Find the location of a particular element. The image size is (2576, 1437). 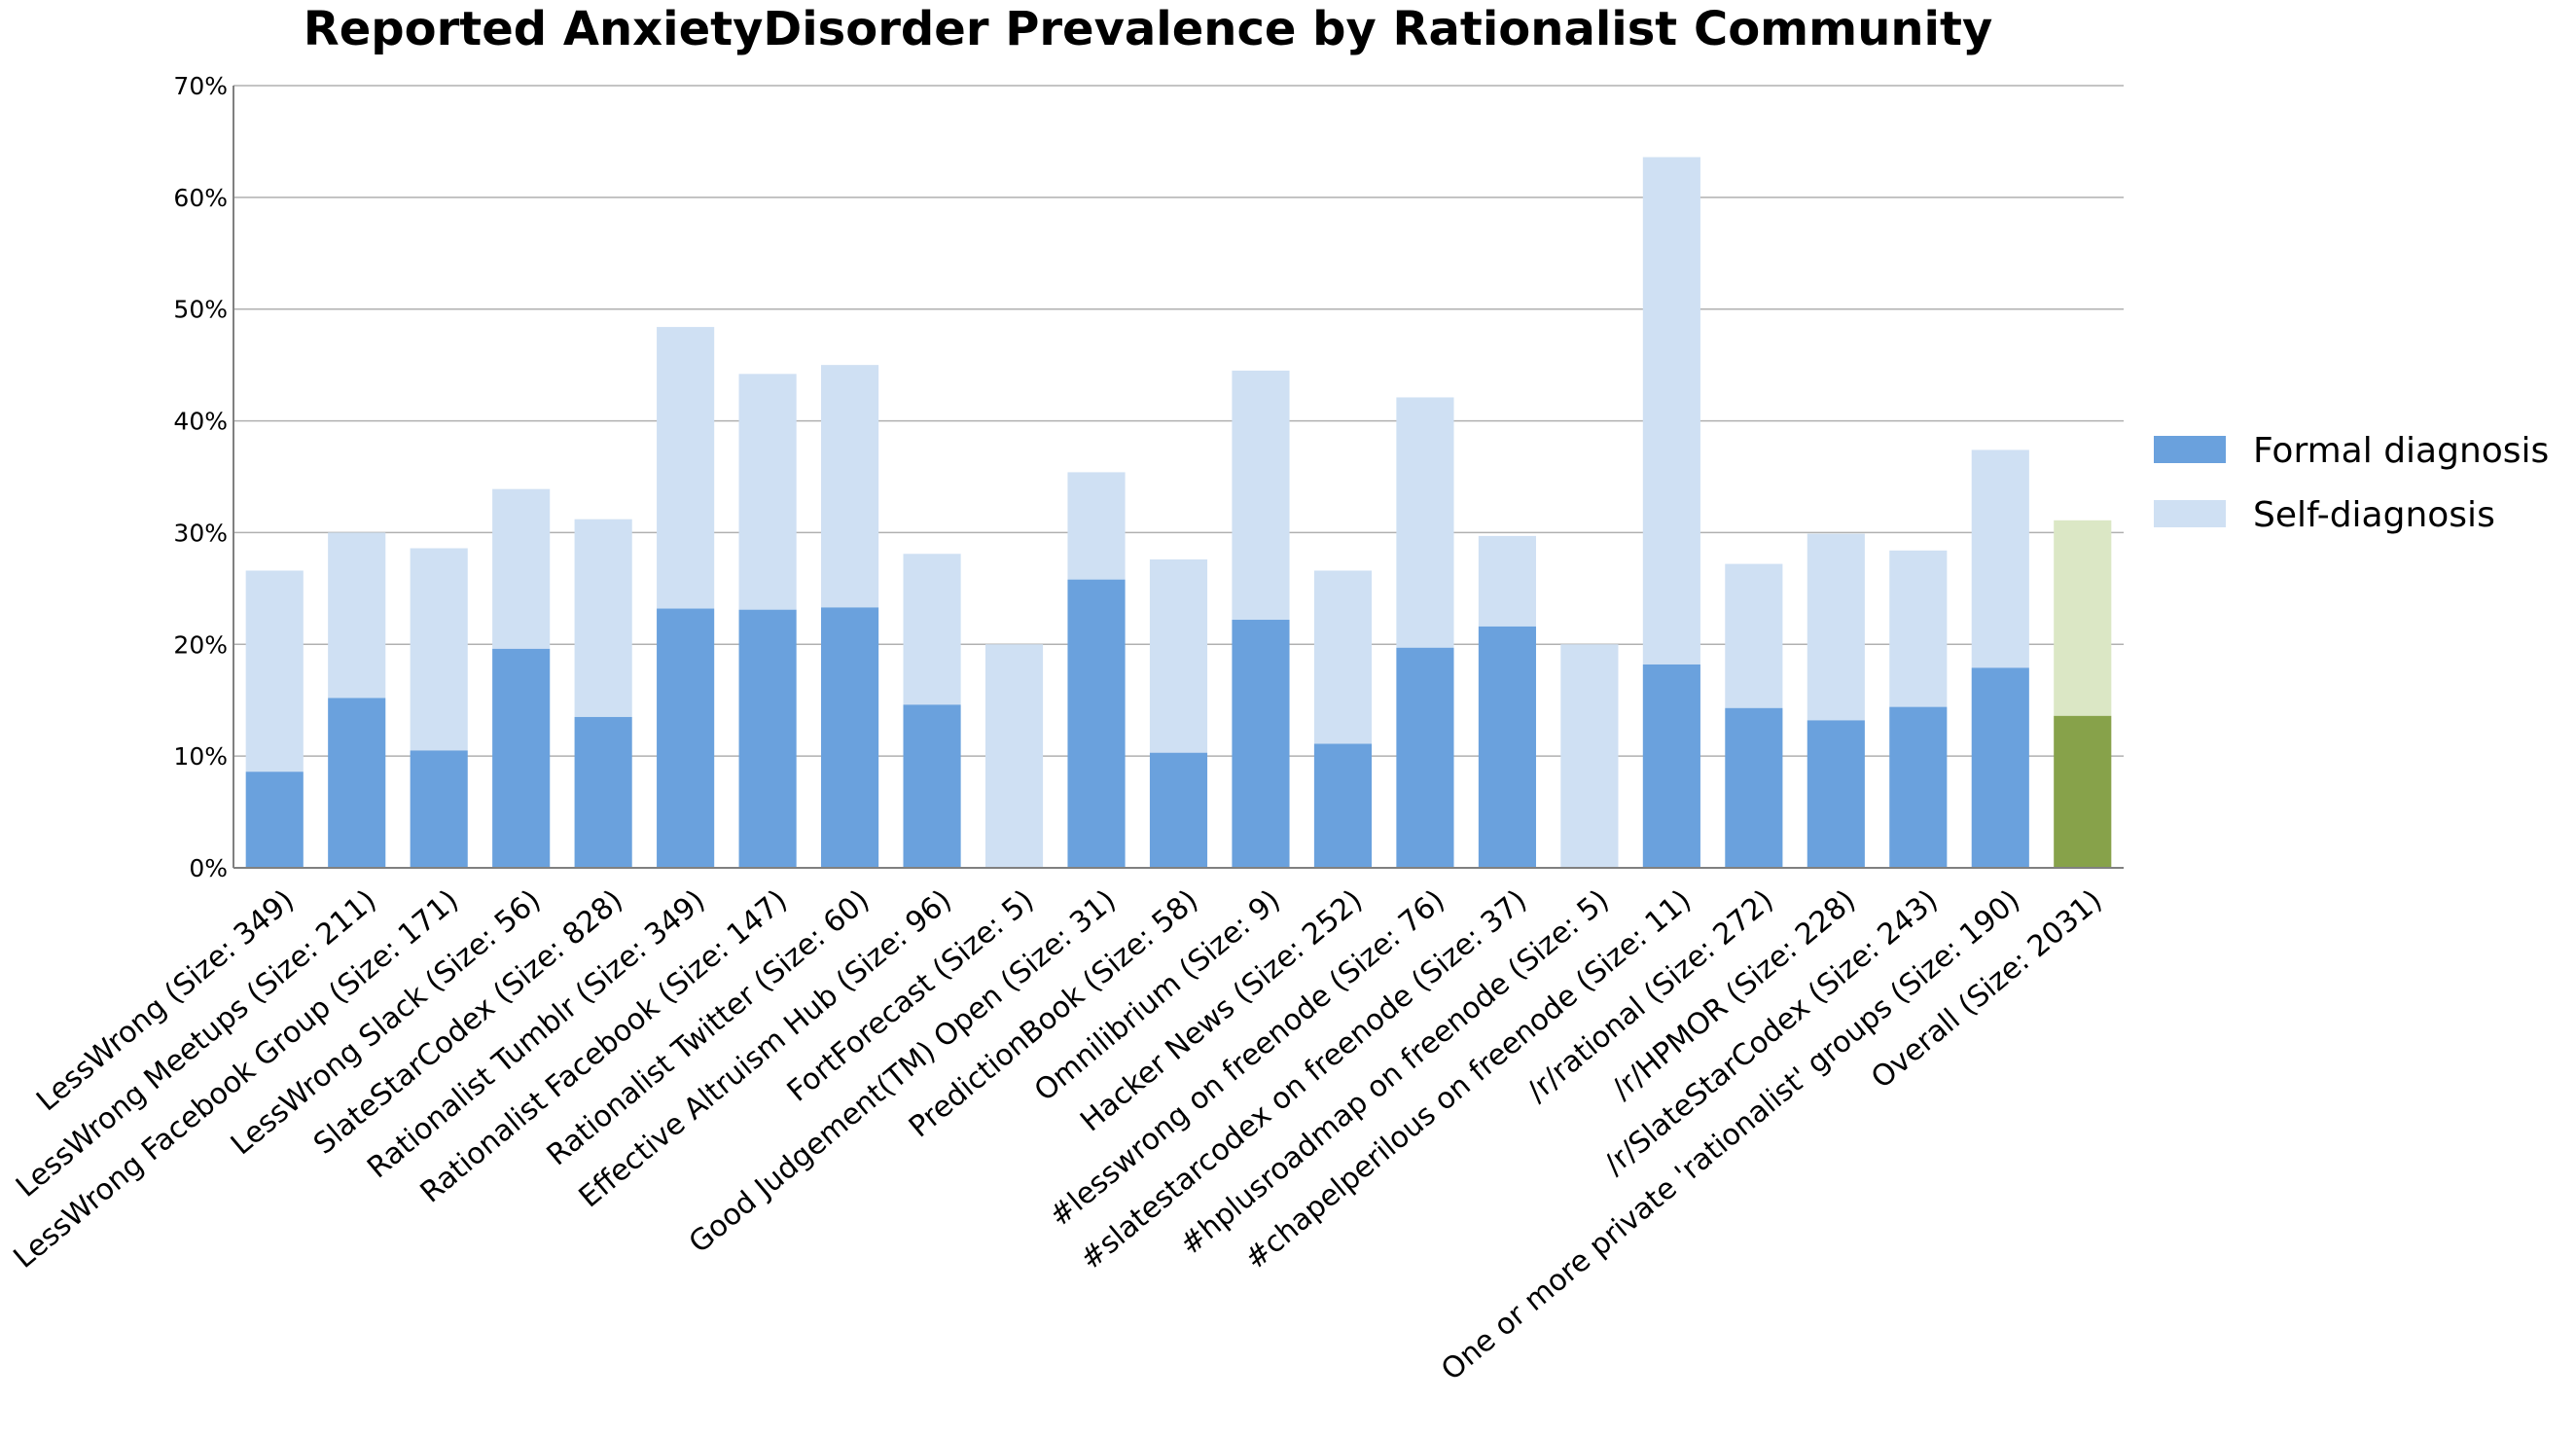

legend-label: Self-diagnosis is located at coordinates (2374, 515).